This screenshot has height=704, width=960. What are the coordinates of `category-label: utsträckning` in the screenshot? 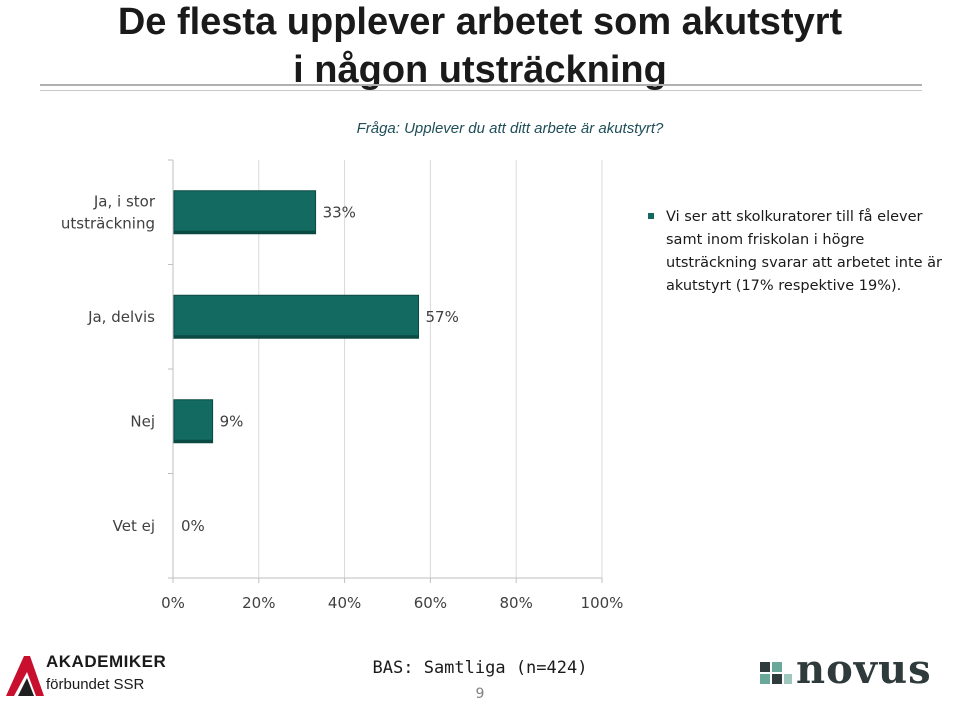 It's located at (108, 223).